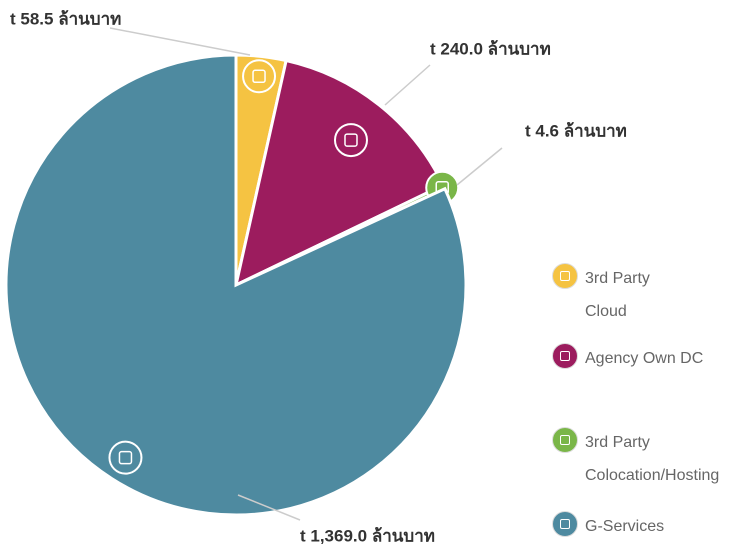 This screenshot has width=756, height=550. I want to click on value-label: t 240.0 ล้านบาท, so click(490, 48).